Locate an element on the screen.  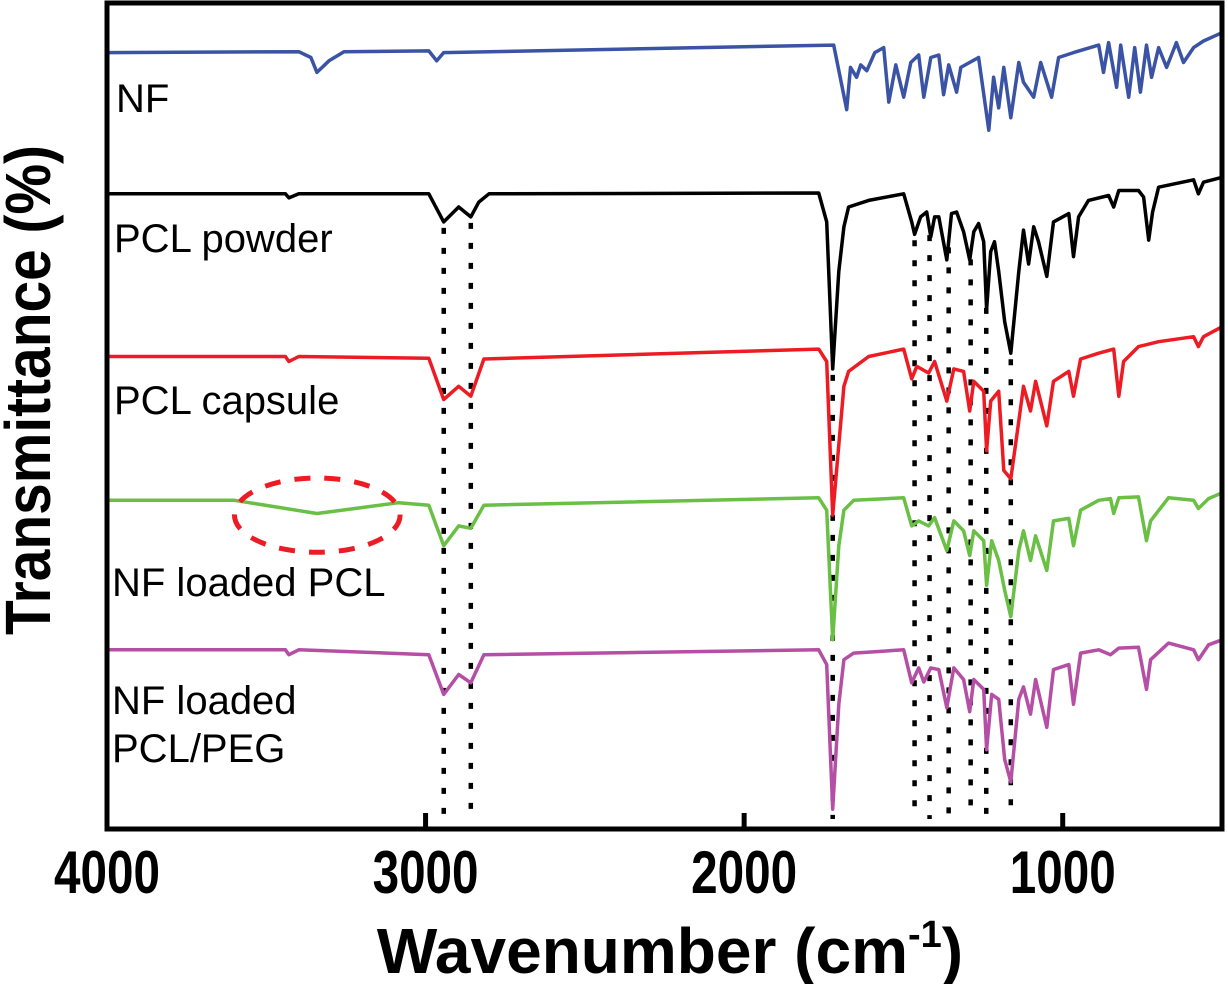
x-axis-title-main: Wavenumber (cm is located at coordinates (642, 949).